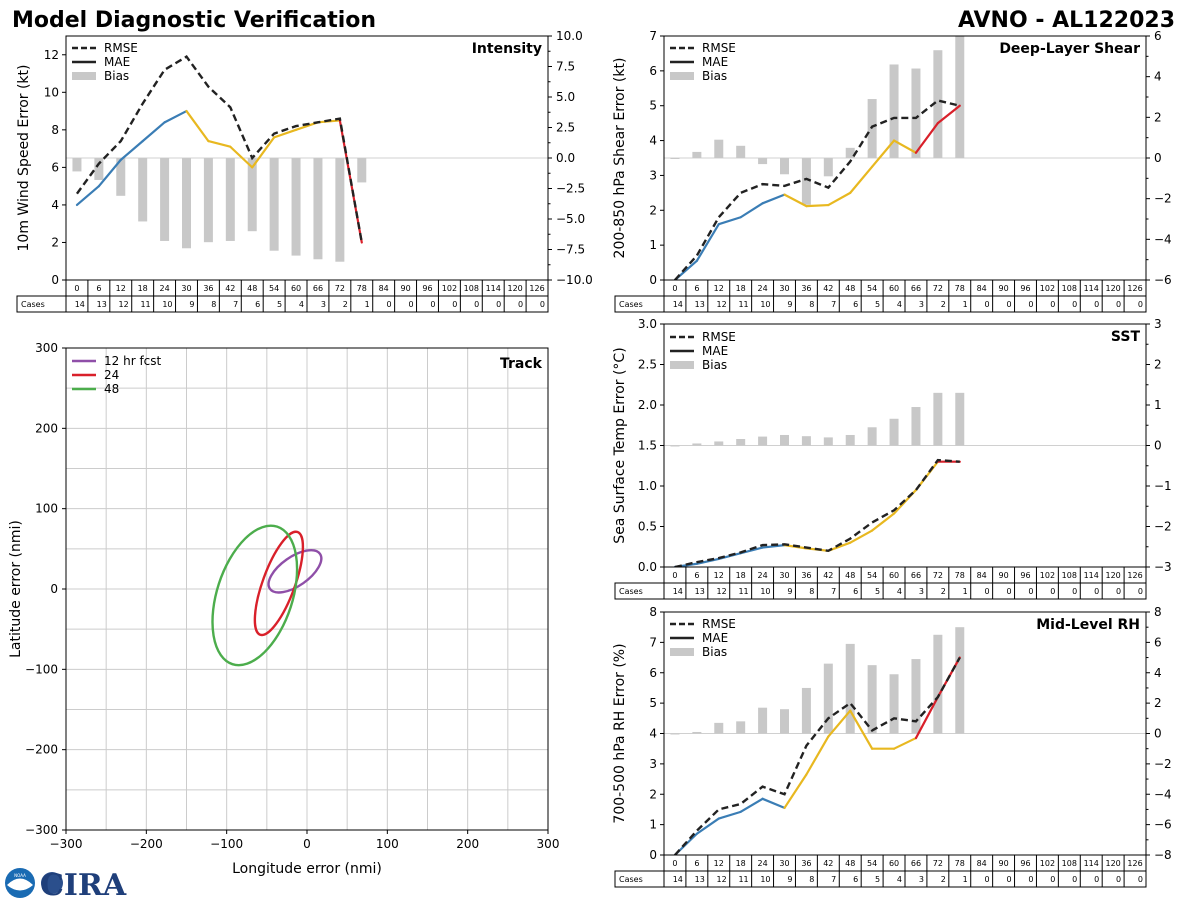 The image size is (1200, 900). I want to click on sst-hour-cell: 66, so click(916, 575).